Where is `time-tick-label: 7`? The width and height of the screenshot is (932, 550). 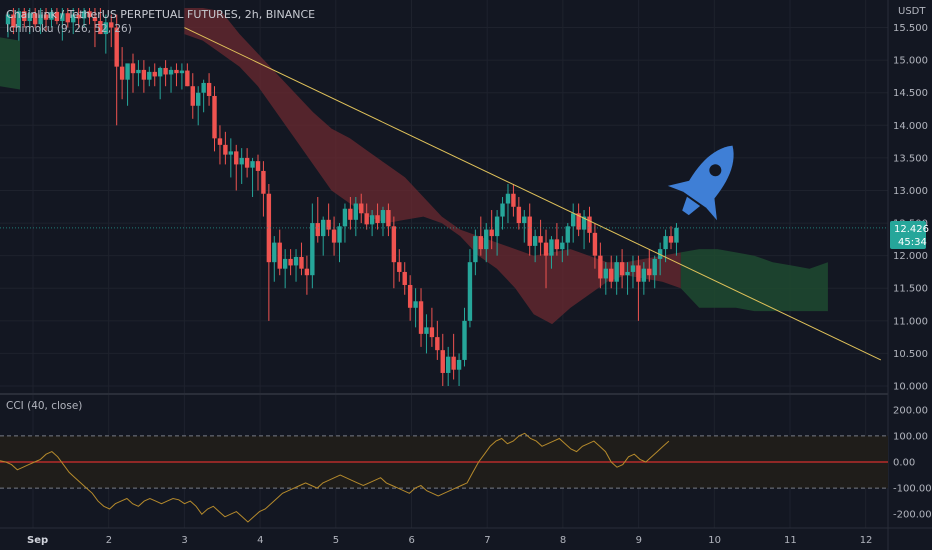 time-tick-label: 7 is located at coordinates (487, 540).